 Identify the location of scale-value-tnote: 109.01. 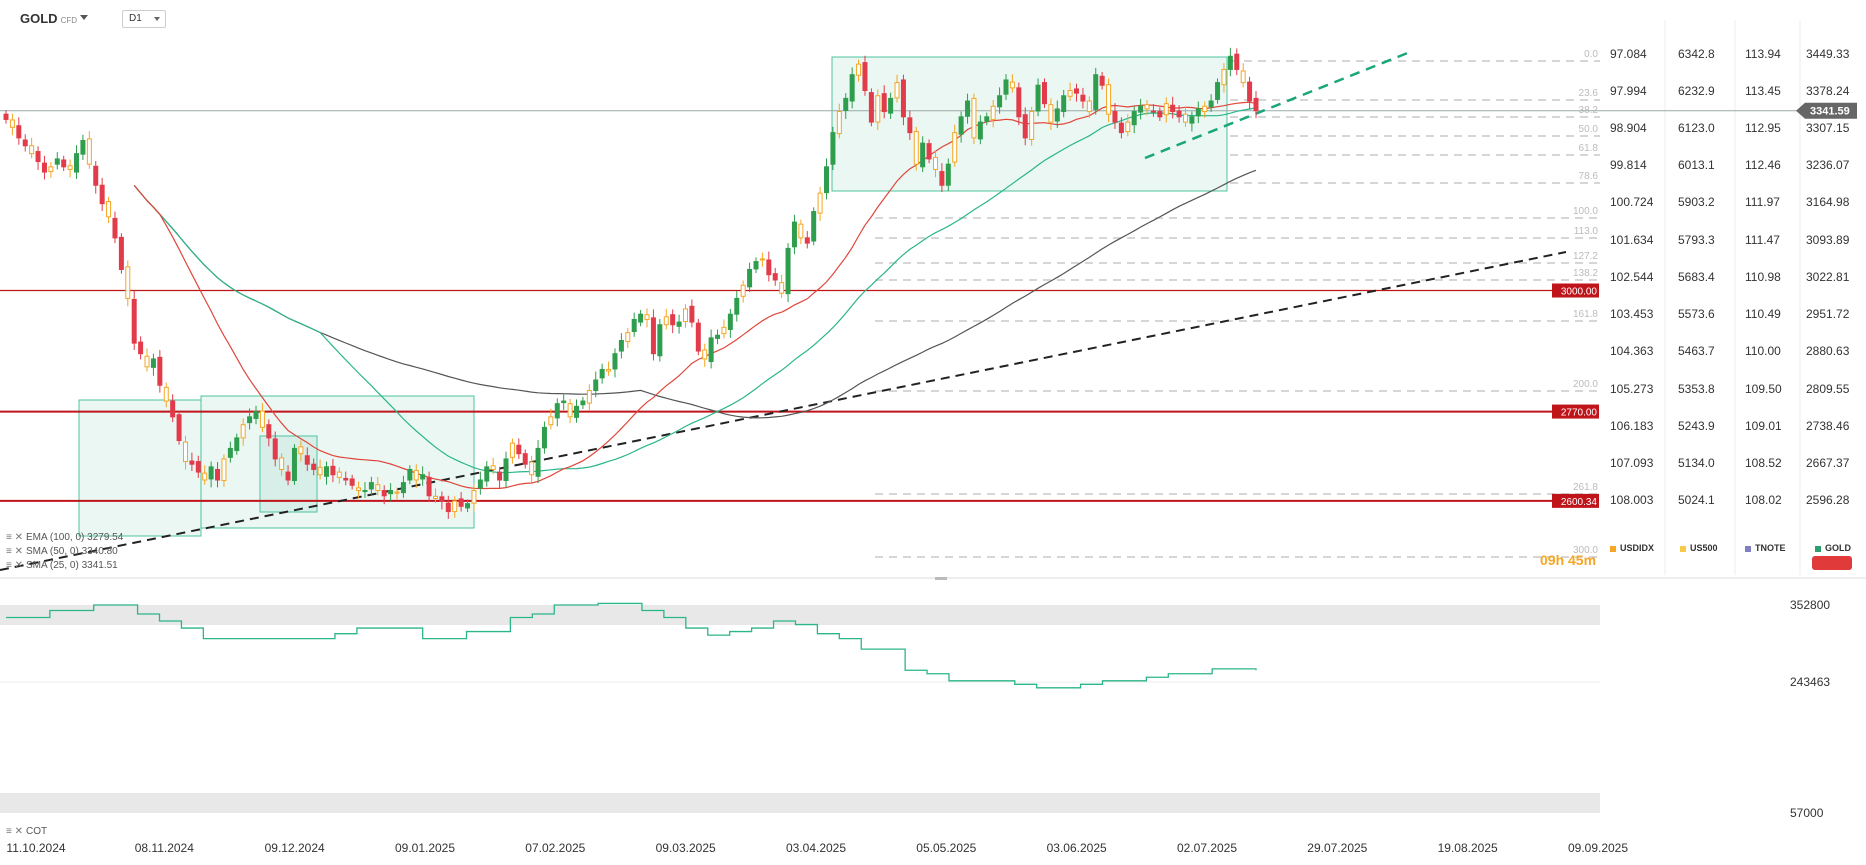
(1763, 426).